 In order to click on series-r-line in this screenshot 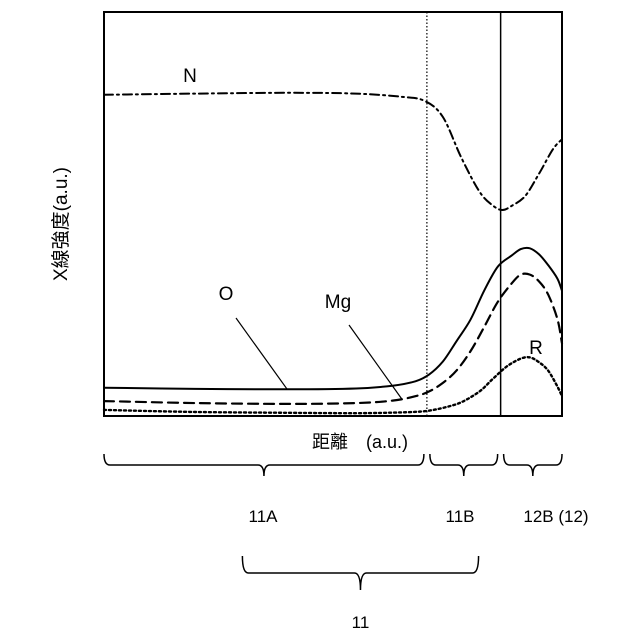, I will do `click(333, 385)`.